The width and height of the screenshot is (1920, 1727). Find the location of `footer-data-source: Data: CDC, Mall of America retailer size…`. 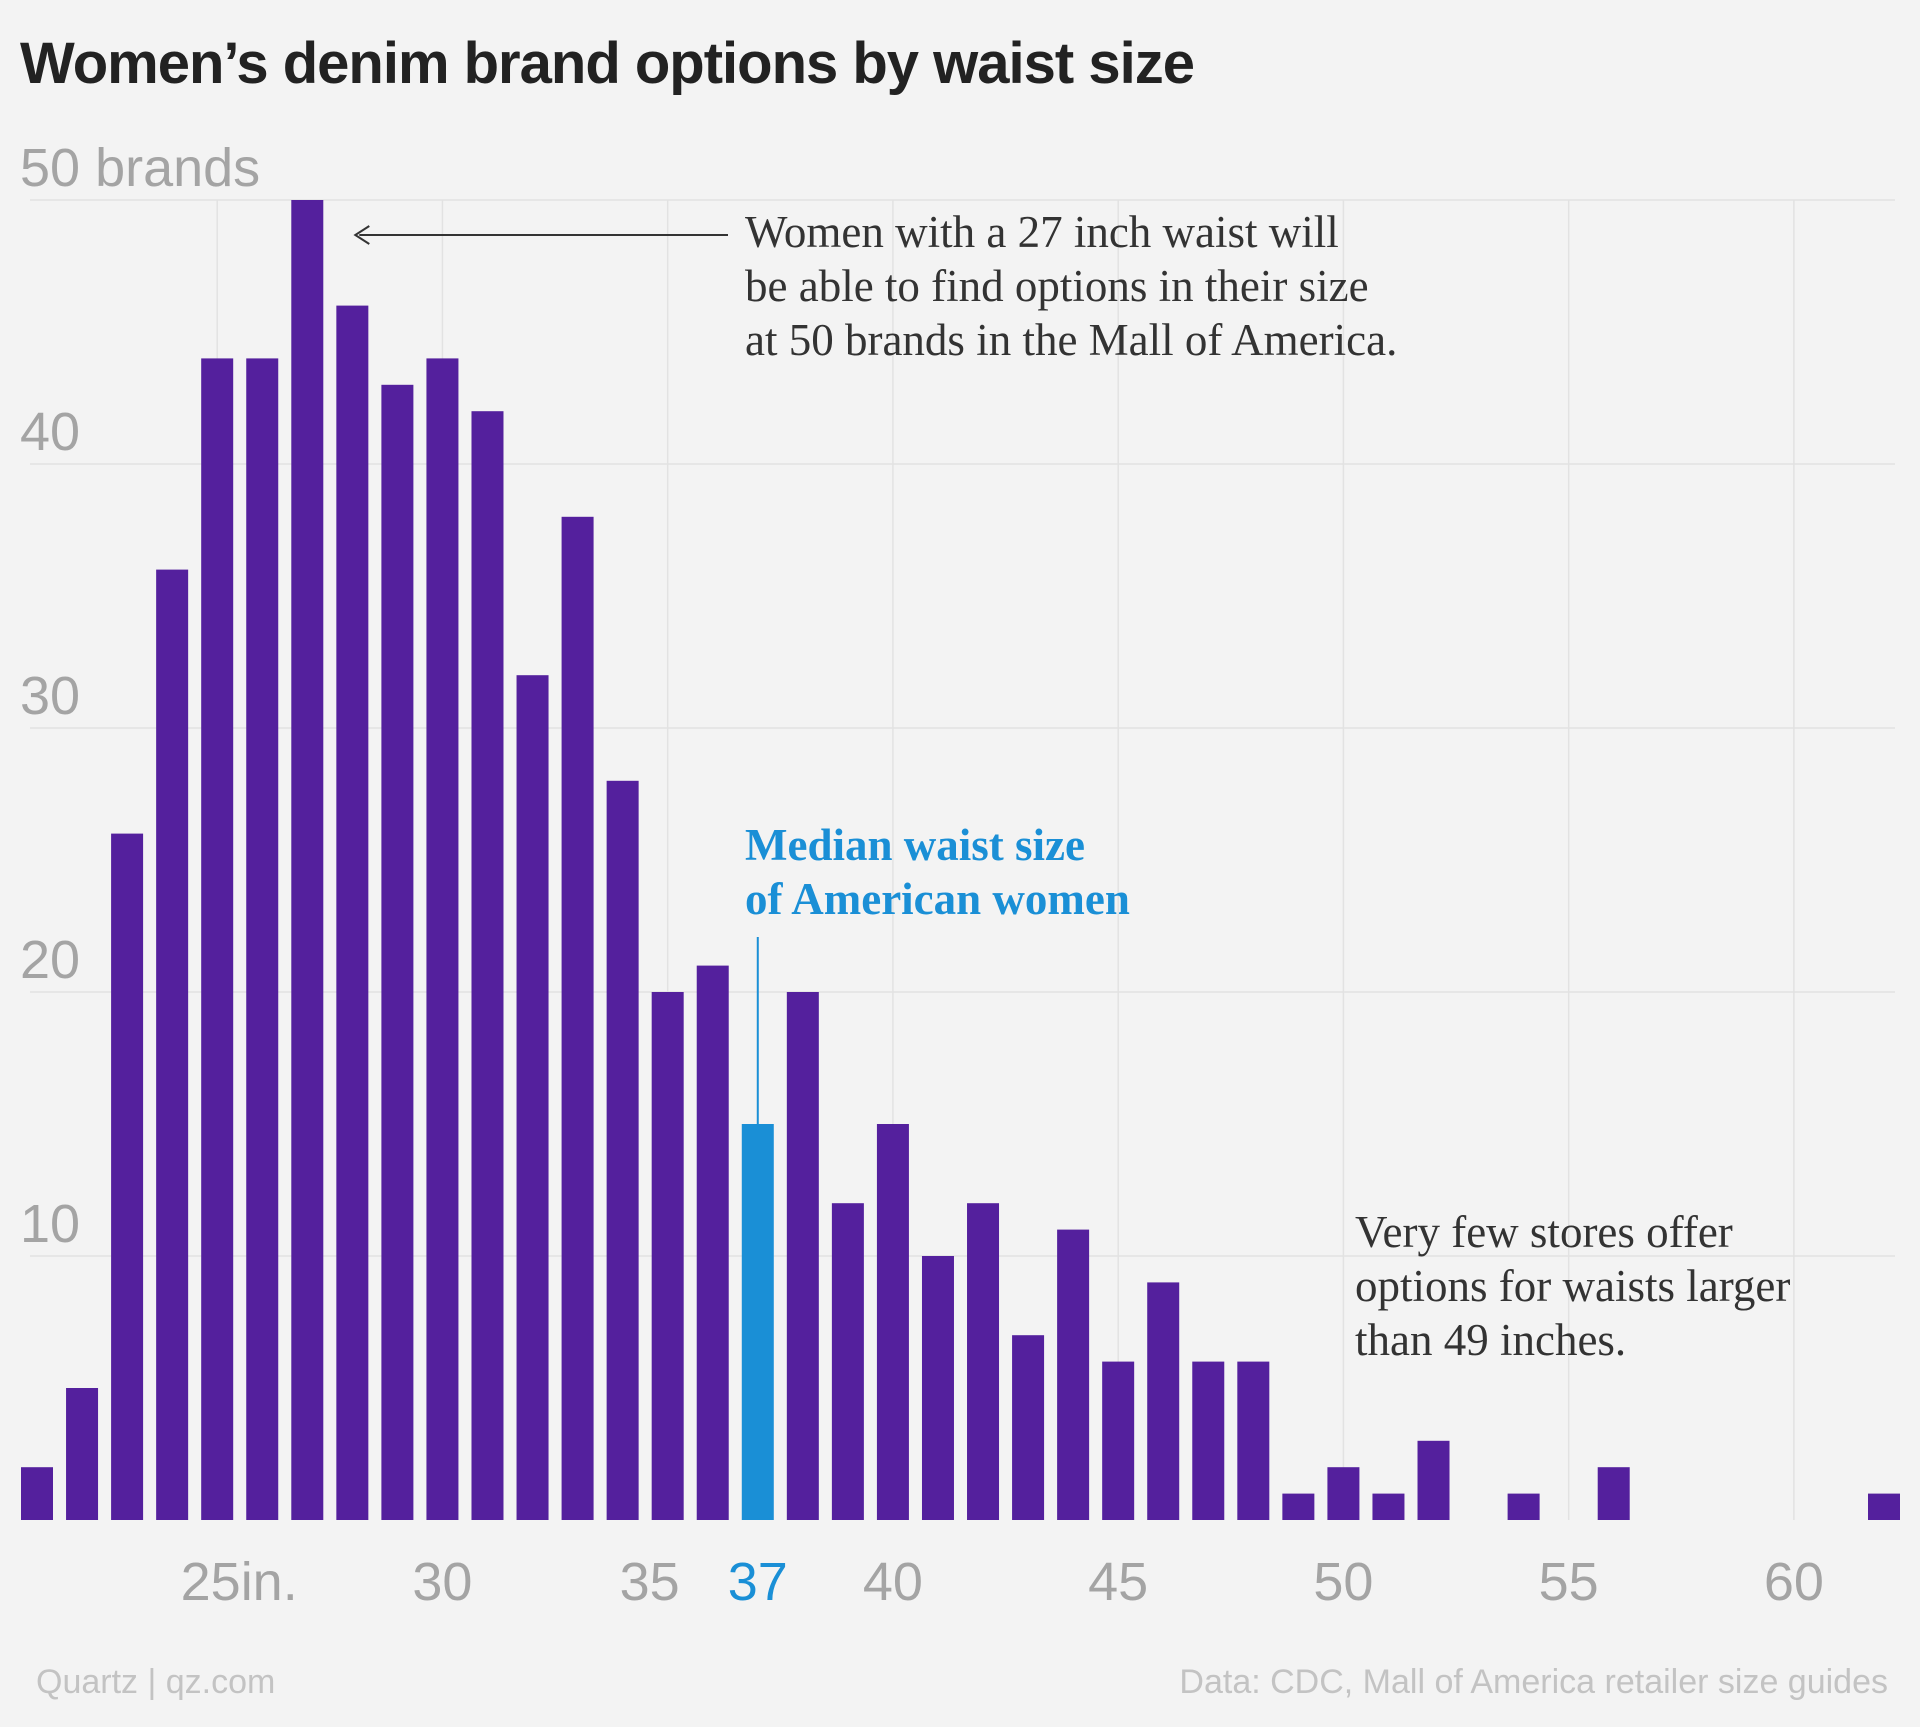

footer-data-source: Data: CDC, Mall of America retailer size… is located at coordinates (1533, 1682).